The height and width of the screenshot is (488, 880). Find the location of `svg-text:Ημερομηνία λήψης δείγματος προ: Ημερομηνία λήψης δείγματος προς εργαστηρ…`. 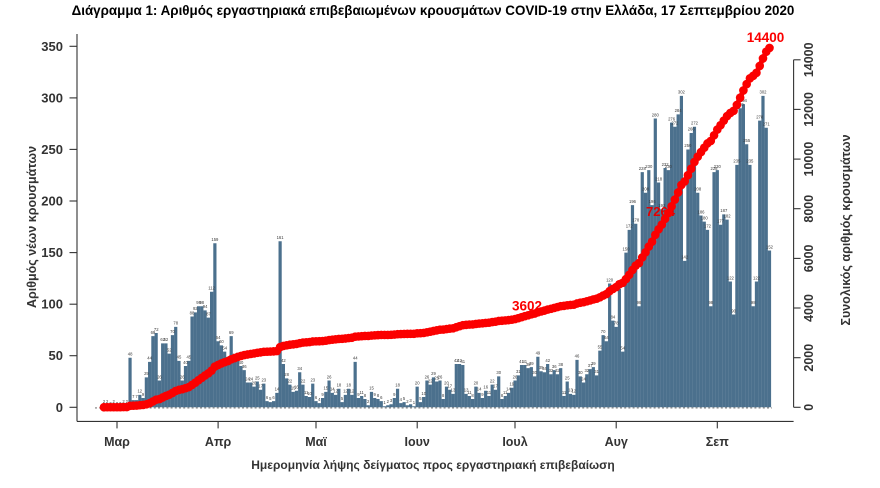

svg-text:Ημερομηνία λήψης δείγματος προ: Ημερομηνία λήψης δείγματος προς εργαστηρ… is located at coordinates (432, 465).